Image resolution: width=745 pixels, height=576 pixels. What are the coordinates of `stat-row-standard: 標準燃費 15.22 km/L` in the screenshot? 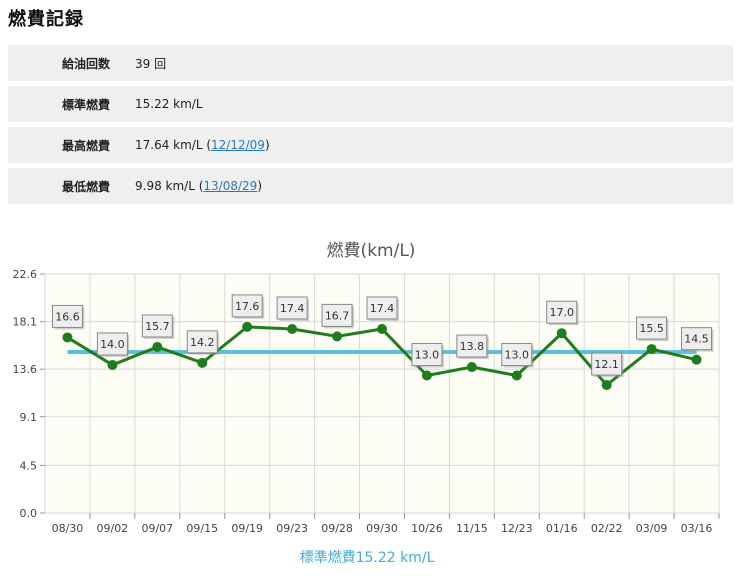 It's located at (370, 104).